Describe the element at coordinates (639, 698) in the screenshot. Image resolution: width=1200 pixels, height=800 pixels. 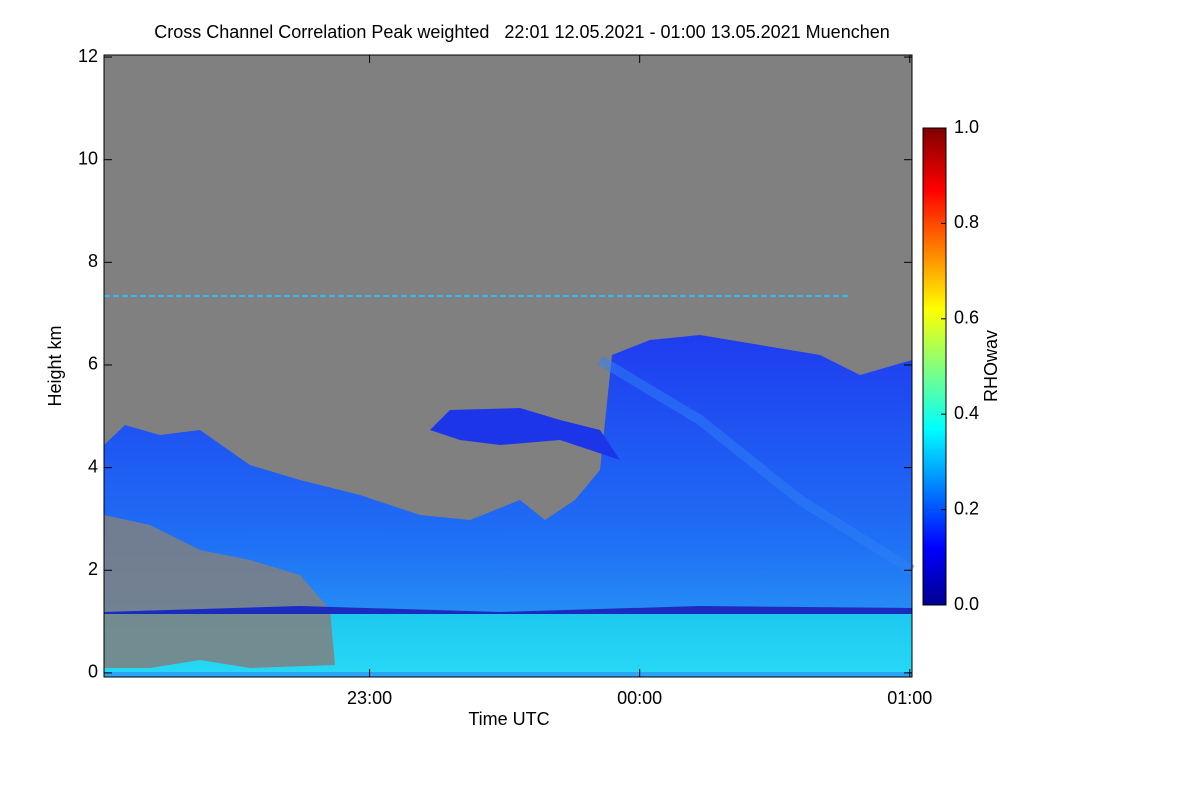
I see `x-tick-label: 00:00` at that location.